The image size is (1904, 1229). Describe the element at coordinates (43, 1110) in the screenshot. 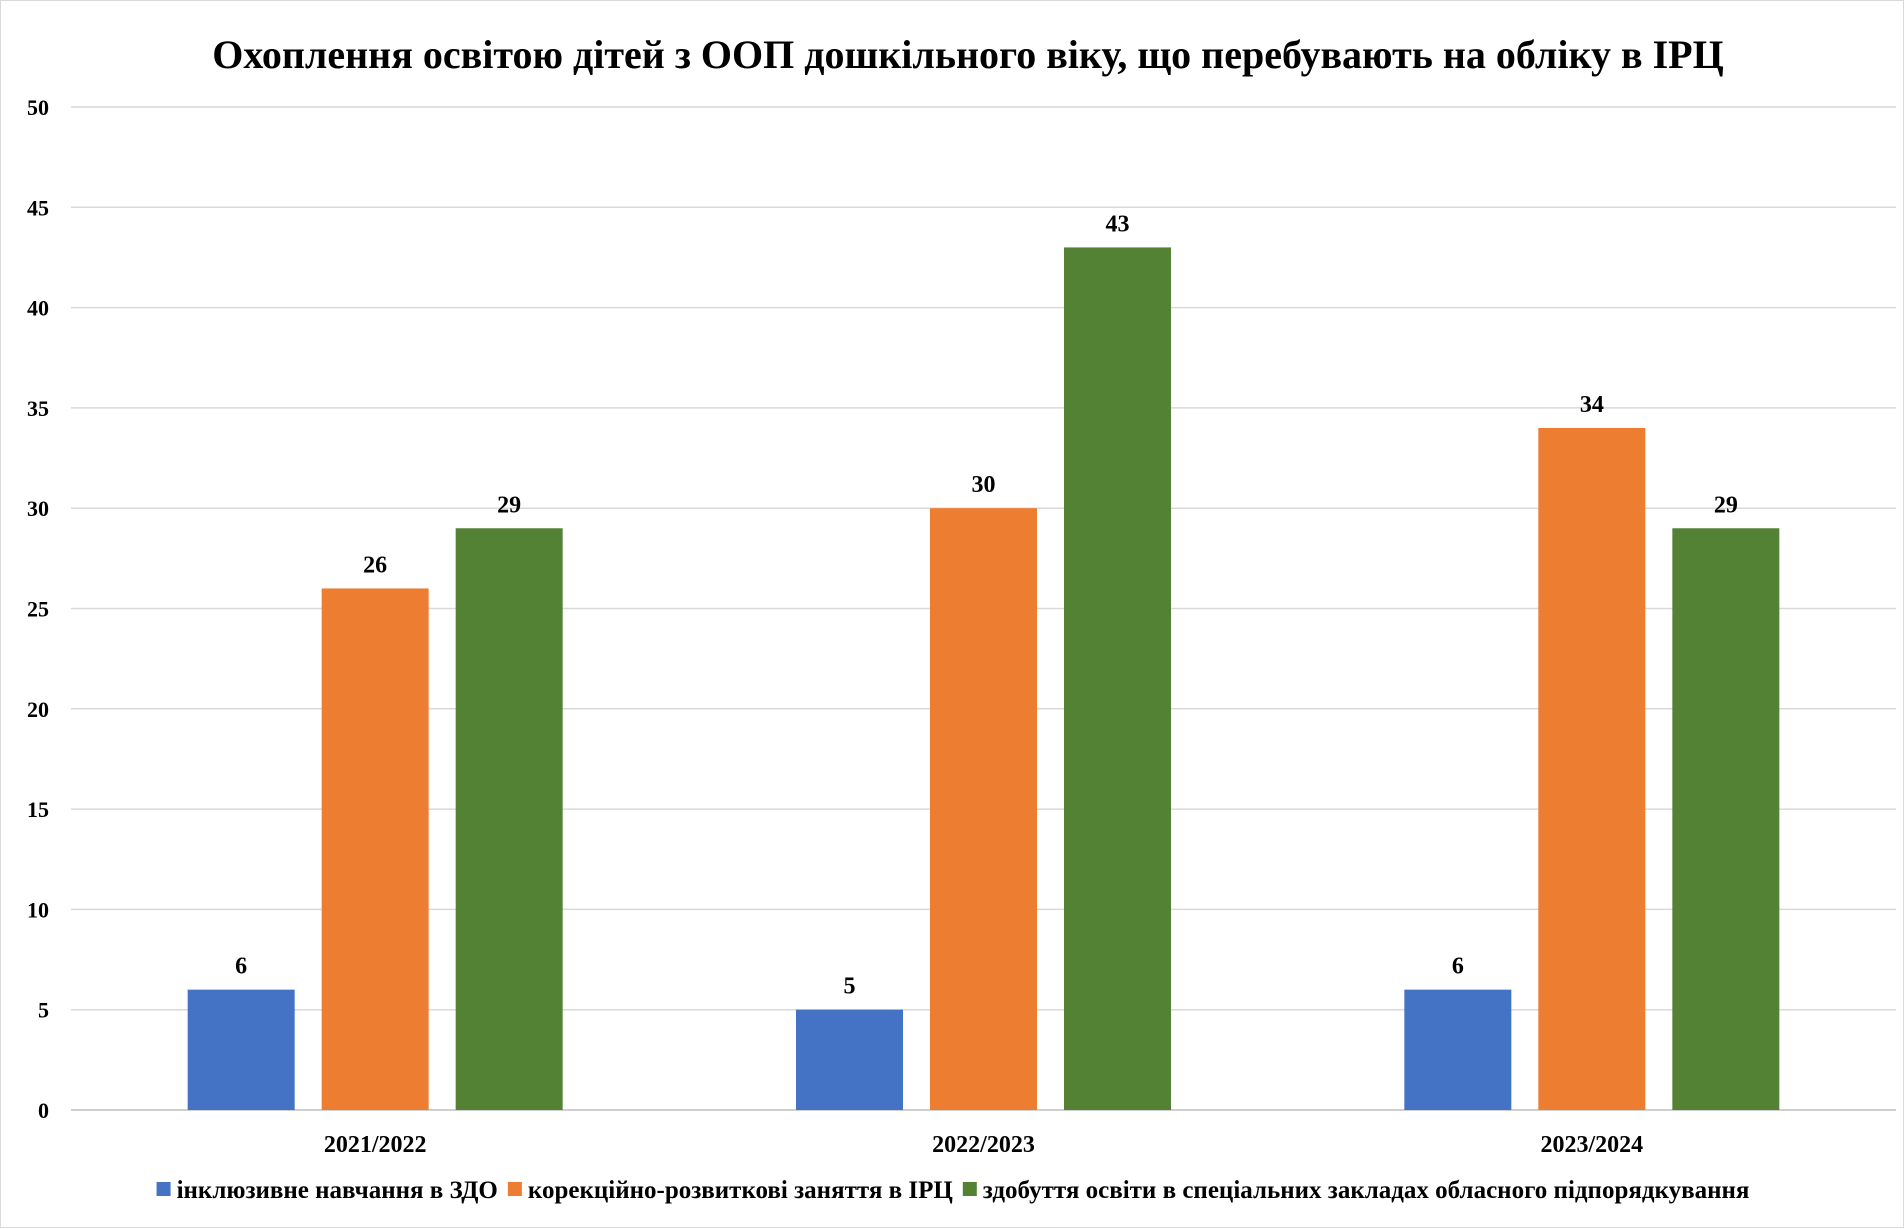

I see `y-tick-label: 0` at that location.